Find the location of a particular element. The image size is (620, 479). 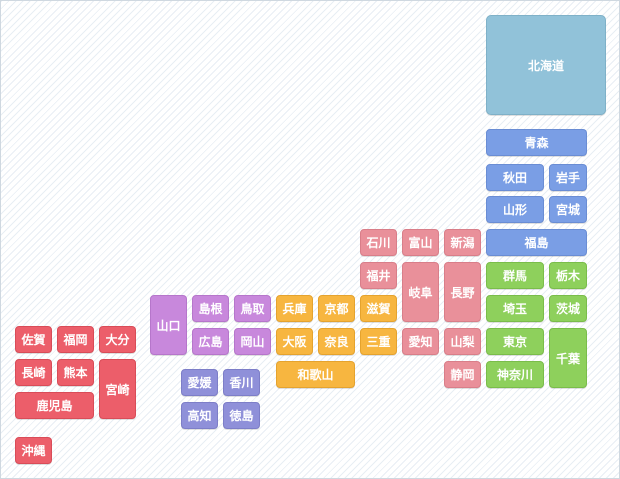

pref-ishikawa: 石川 is located at coordinates (378, 242).